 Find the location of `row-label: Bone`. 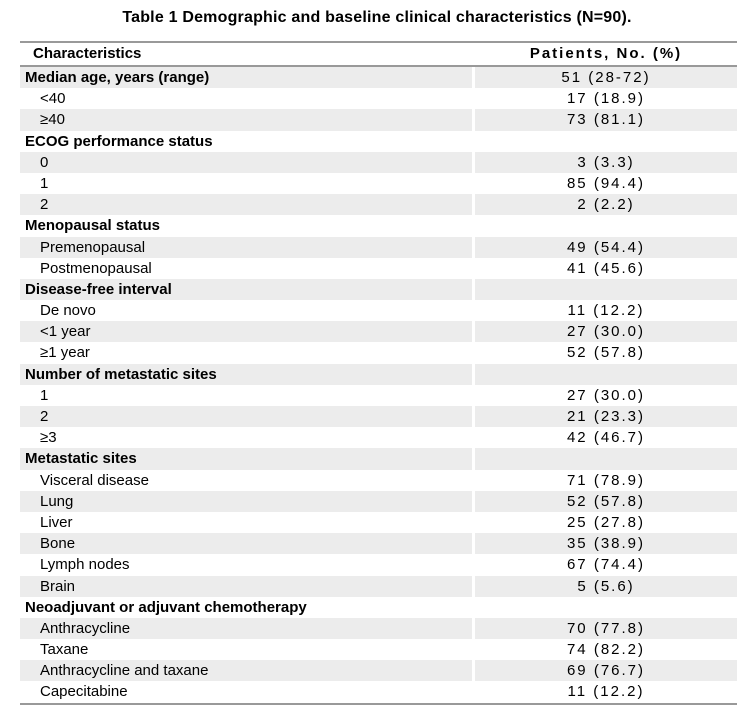

row-label: Bone is located at coordinates (246, 544).